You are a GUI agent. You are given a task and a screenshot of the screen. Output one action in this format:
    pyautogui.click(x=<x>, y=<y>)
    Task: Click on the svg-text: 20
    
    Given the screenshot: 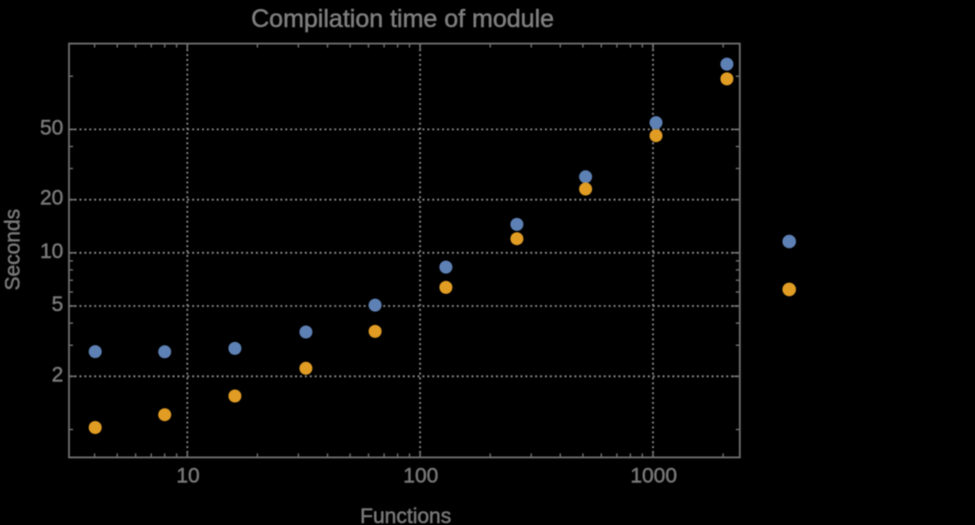 What is the action you would take?
    pyautogui.click(x=51, y=198)
    